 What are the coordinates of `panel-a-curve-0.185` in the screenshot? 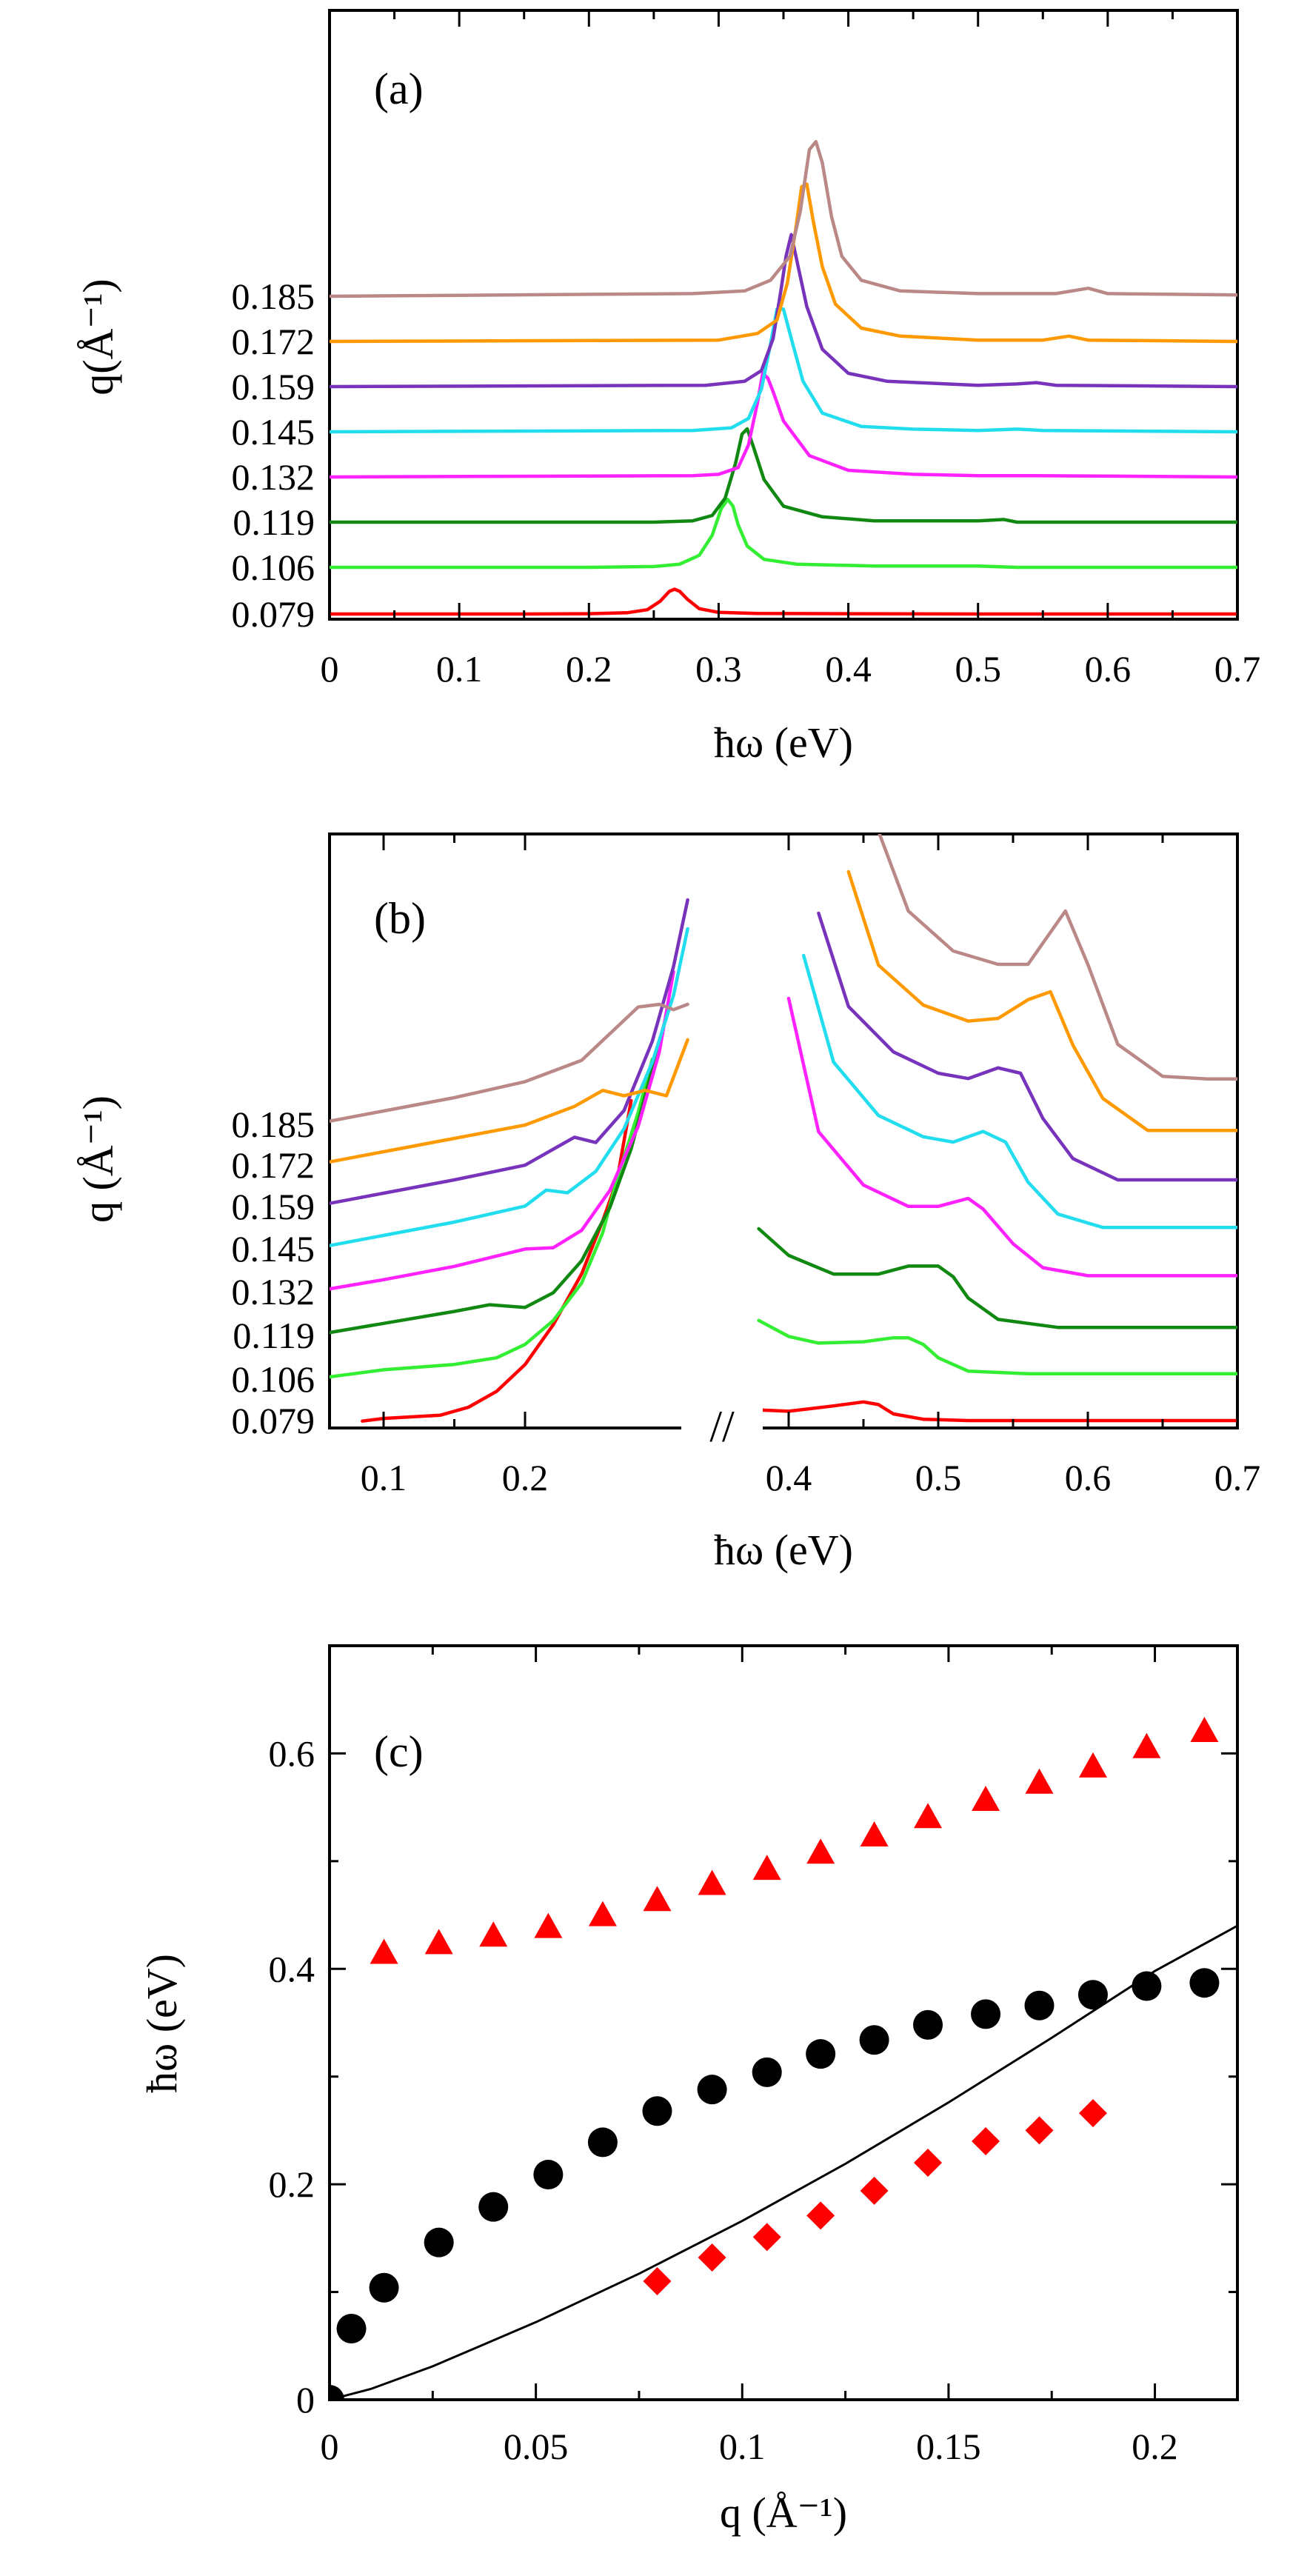 It's located at (784, 218).